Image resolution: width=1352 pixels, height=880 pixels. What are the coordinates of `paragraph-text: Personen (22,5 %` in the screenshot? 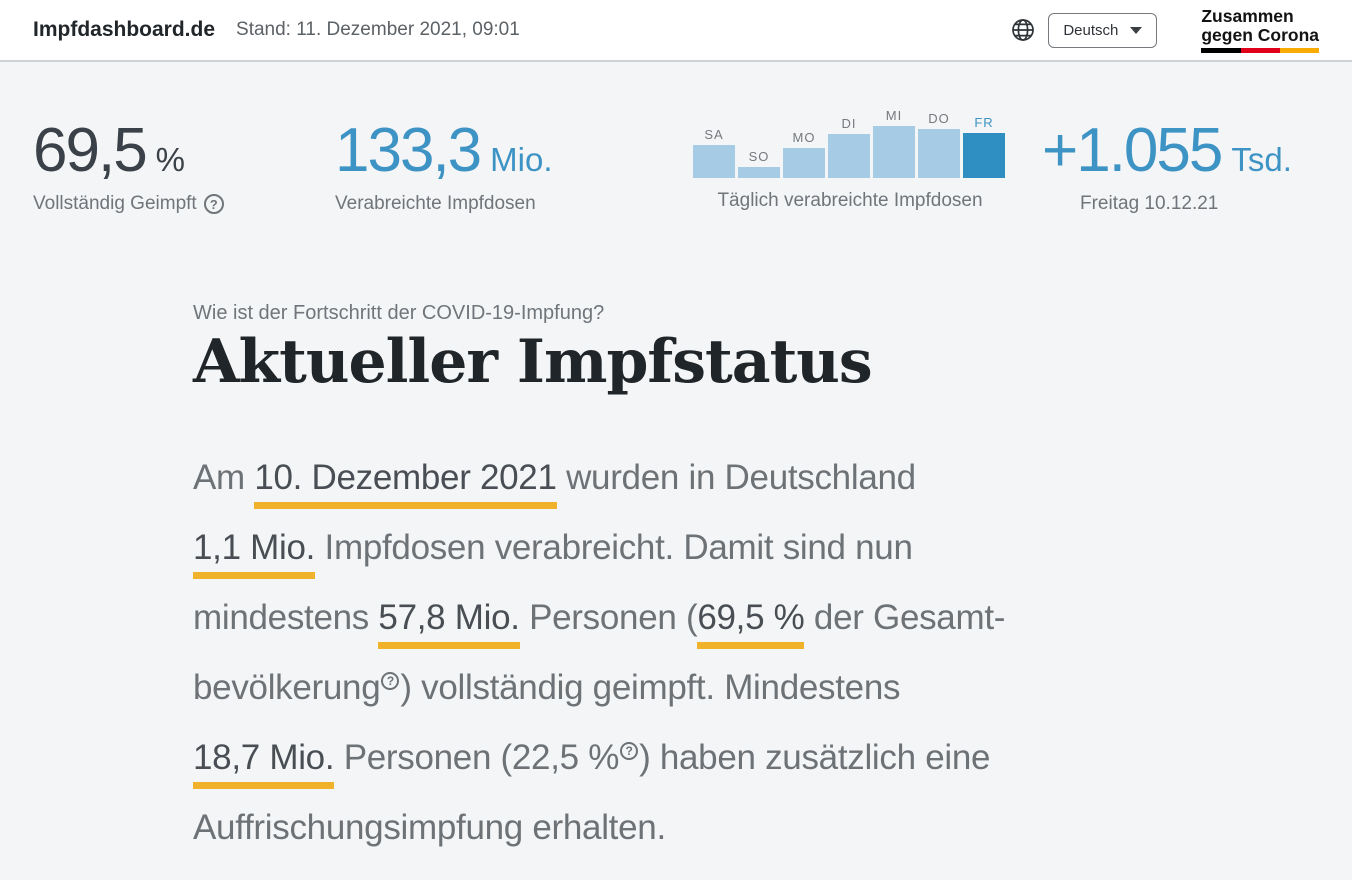 It's located at (477, 757).